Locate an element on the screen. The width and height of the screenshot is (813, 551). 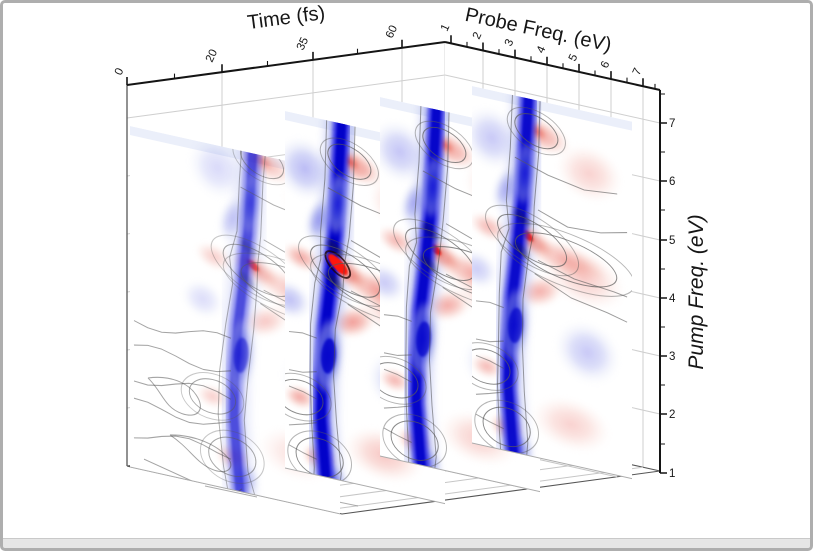
spectral-slice-t60 is located at coordinates (552, 283).